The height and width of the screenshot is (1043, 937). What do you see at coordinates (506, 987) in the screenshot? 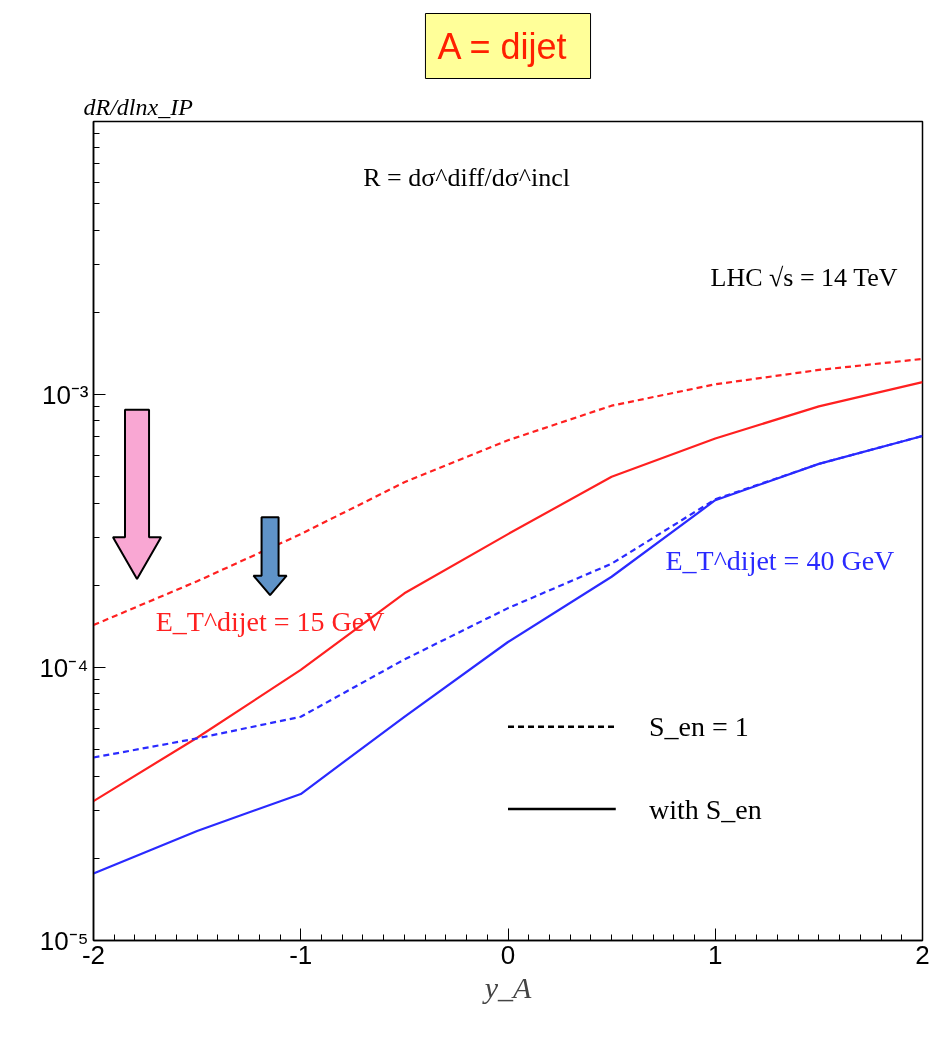
I see `x-axis-title: y_A` at bounding box center [506, 987].